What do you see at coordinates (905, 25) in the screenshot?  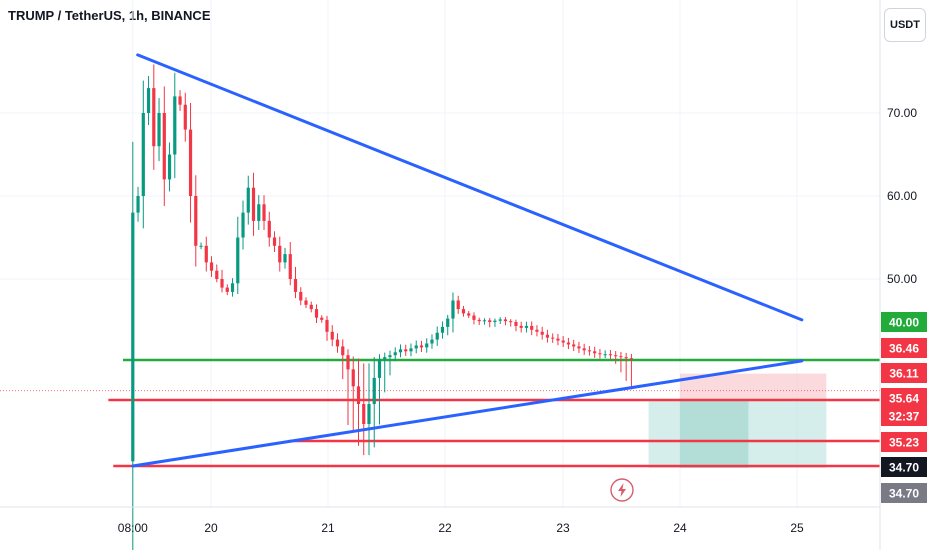 I see `currency-button: USDT` at bounding box center [905, 25].